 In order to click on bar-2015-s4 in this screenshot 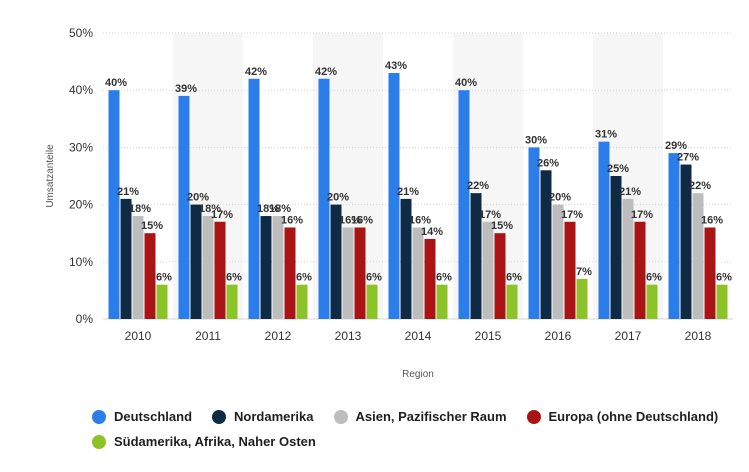, I will do `click(512, 301)`.